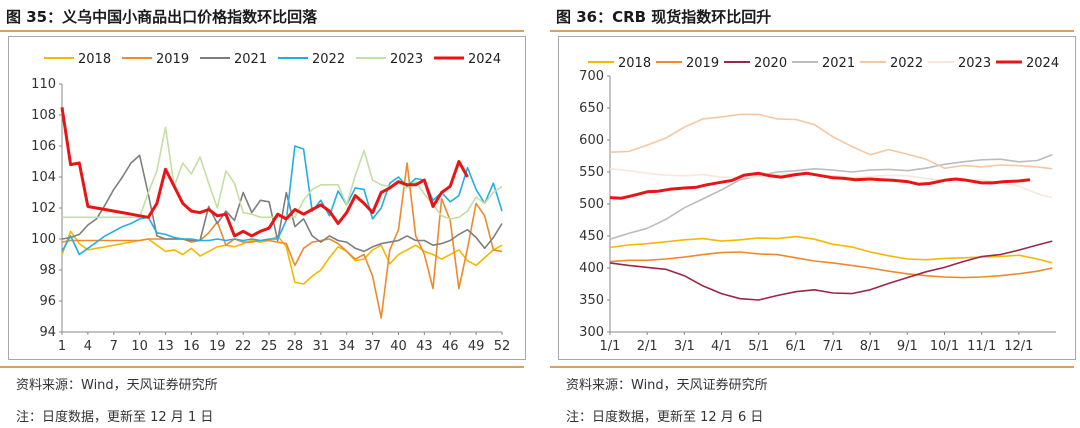 This screenshot has width=1080, height=428. I want to click on right-x-tick-label: 9/1, so click(907, 346).